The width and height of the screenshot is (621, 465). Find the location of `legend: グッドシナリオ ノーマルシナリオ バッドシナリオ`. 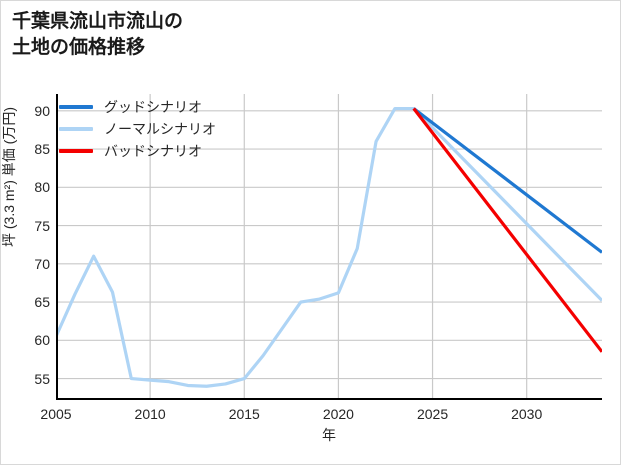

legend: グッドシナリオ ノーマルシナリオ バッドシナリオ is located at coordinates (164, 129).